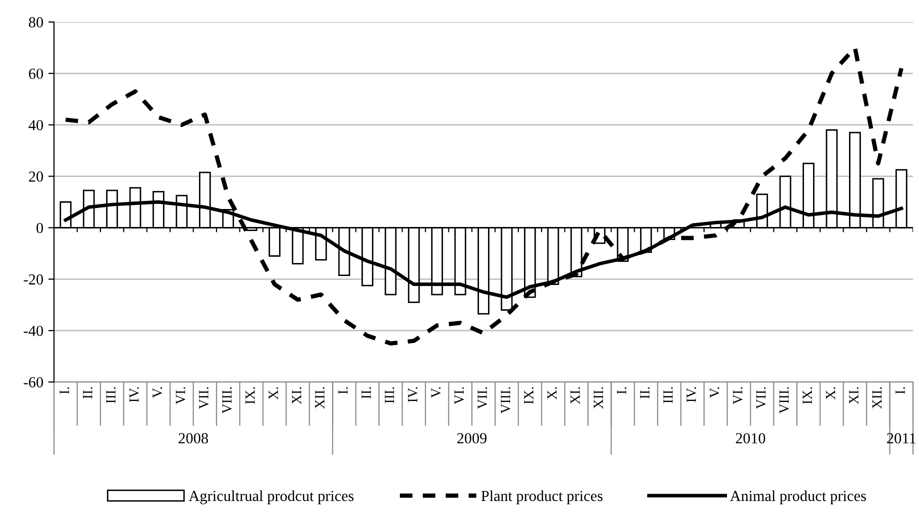  I want to click on text: 2011, so click(901, 438).